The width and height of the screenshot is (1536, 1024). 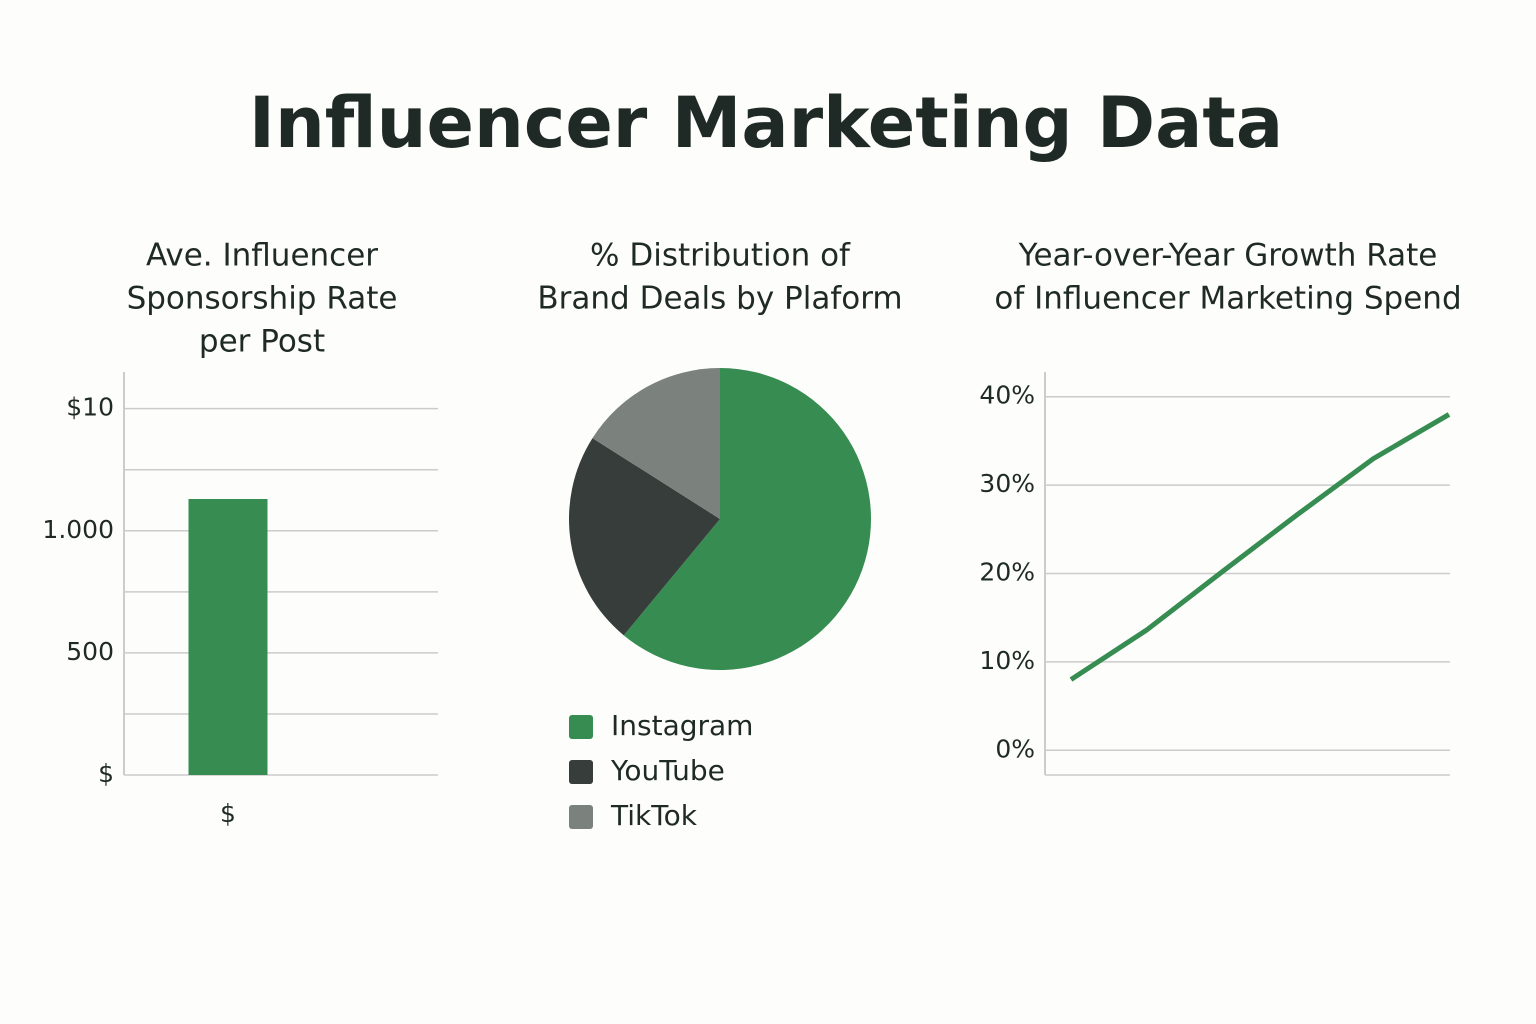 What do you see at coordinates (1007, 572) in the screenshot?
I see `y-tick-label: 20%` at bounding box center [1007, 572].